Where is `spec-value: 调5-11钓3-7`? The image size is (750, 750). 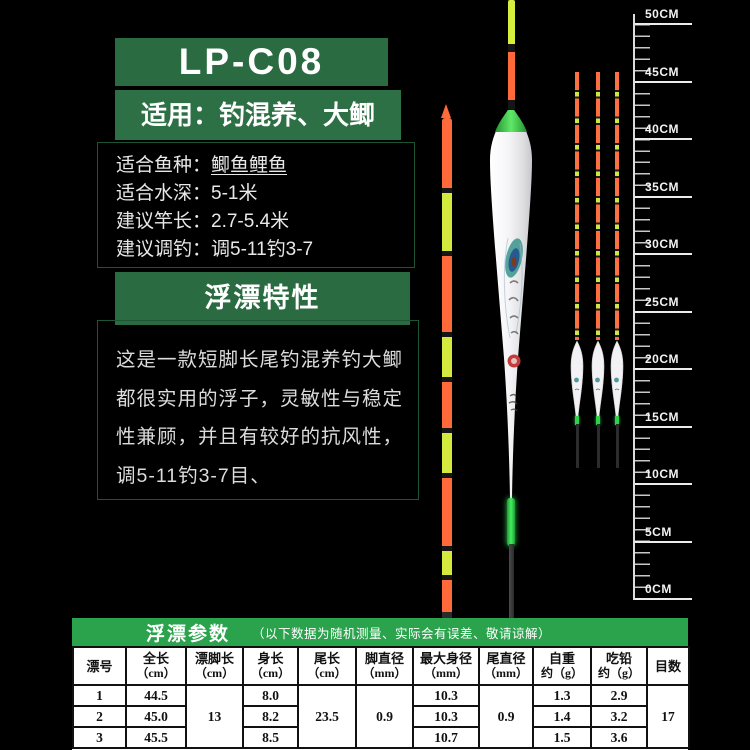 spec-value: 调5-11钓3-7 is located at coordinates (262, 249).